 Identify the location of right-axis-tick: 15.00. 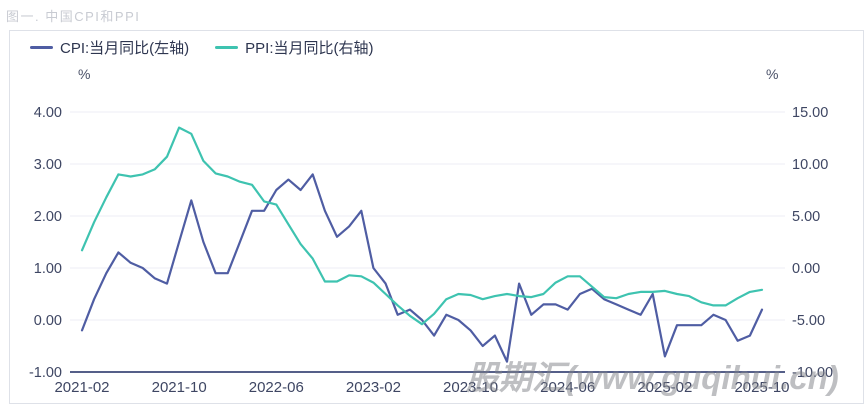
(810, 113).